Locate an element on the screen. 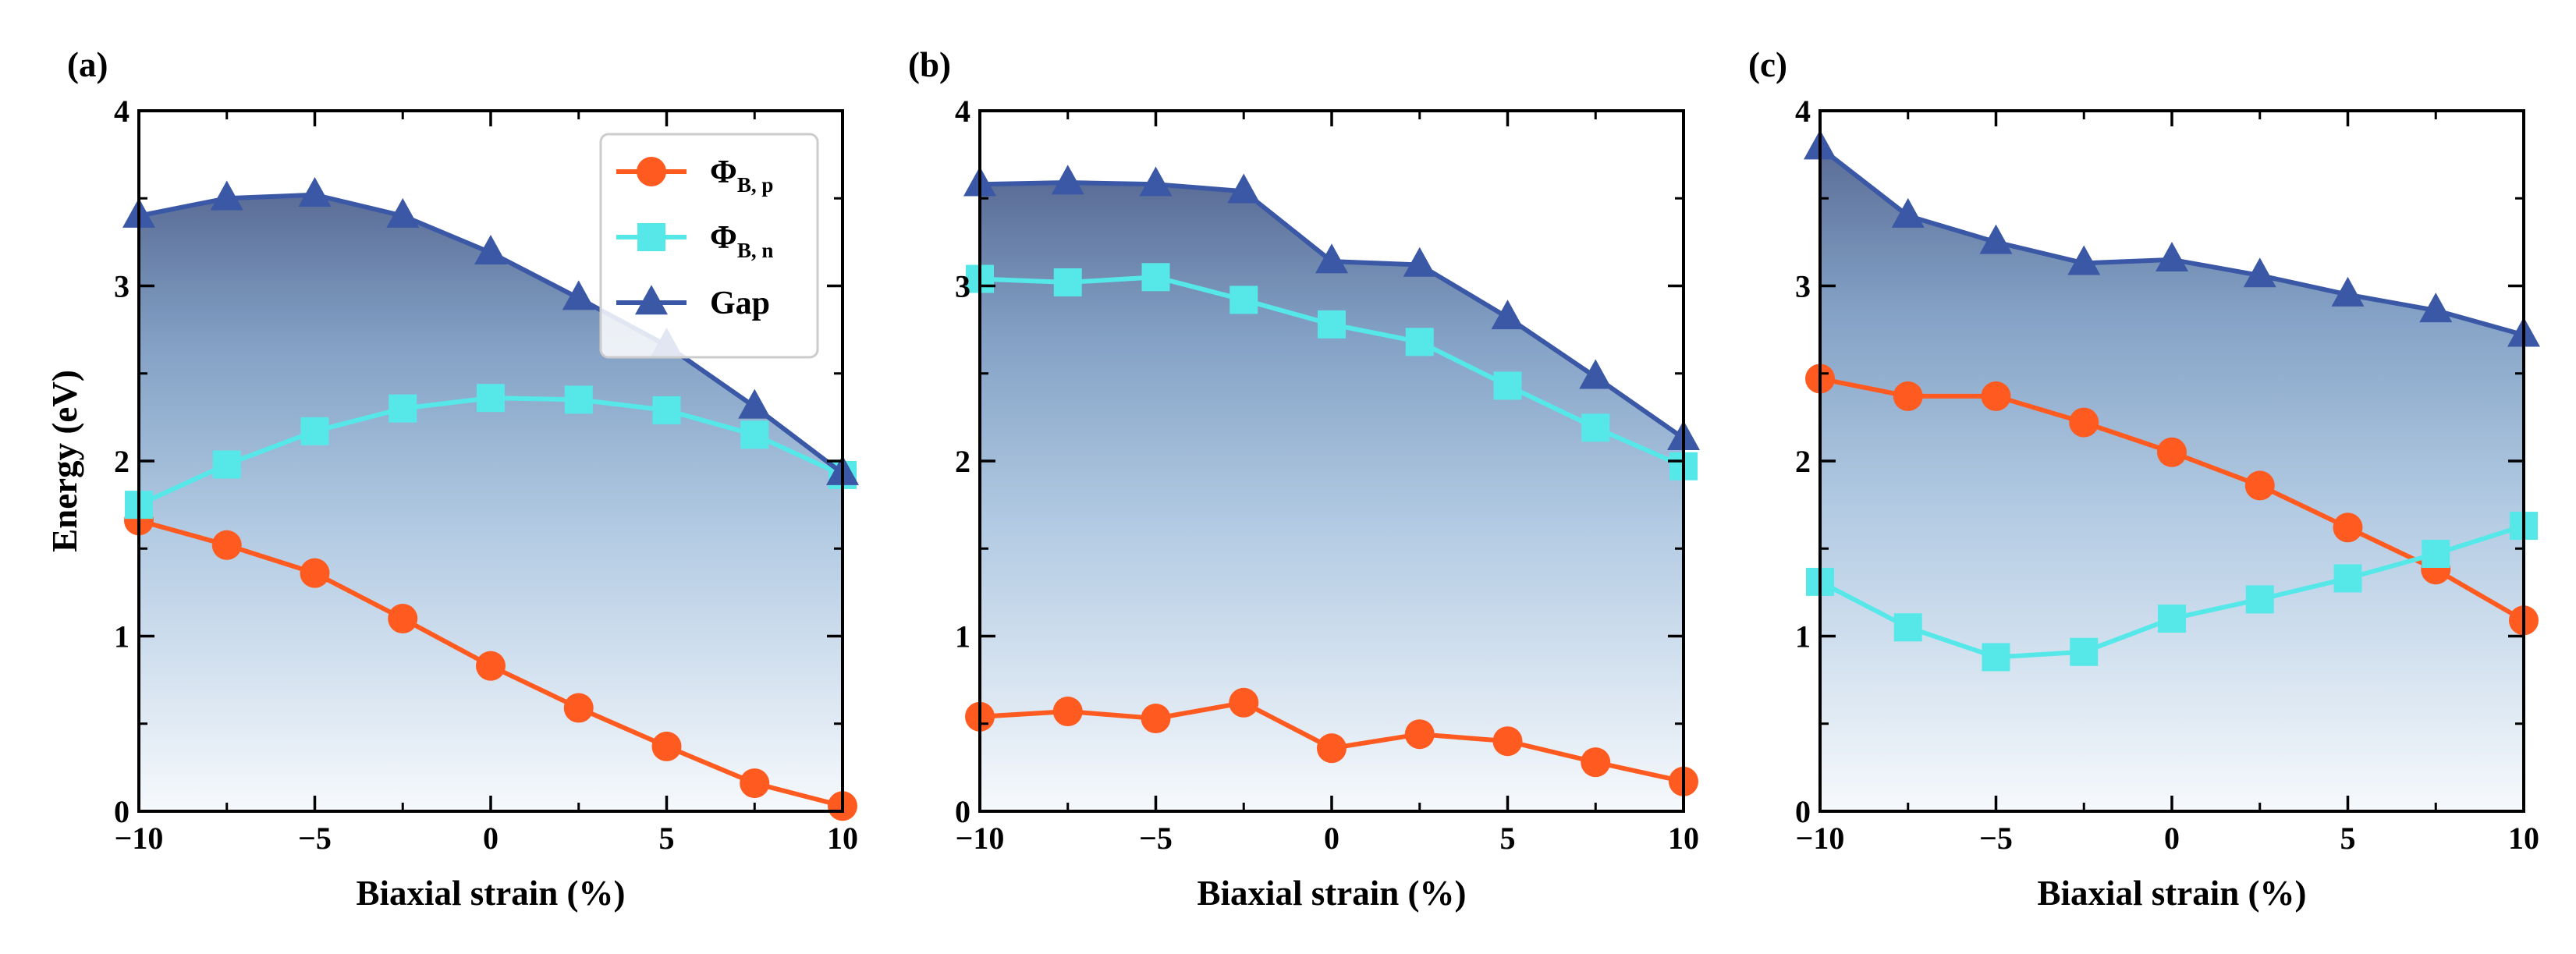 The image size is (2576, 954). panel-label: (c) is located at coordinates (1767, 64).